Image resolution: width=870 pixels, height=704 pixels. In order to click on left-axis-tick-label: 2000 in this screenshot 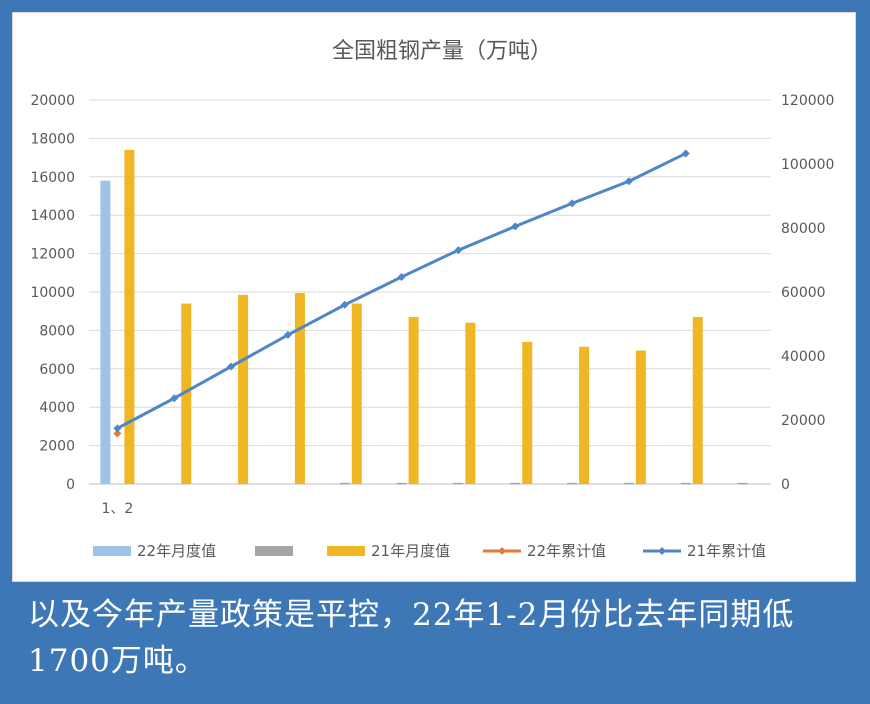, I will do `click(57, 447)`.